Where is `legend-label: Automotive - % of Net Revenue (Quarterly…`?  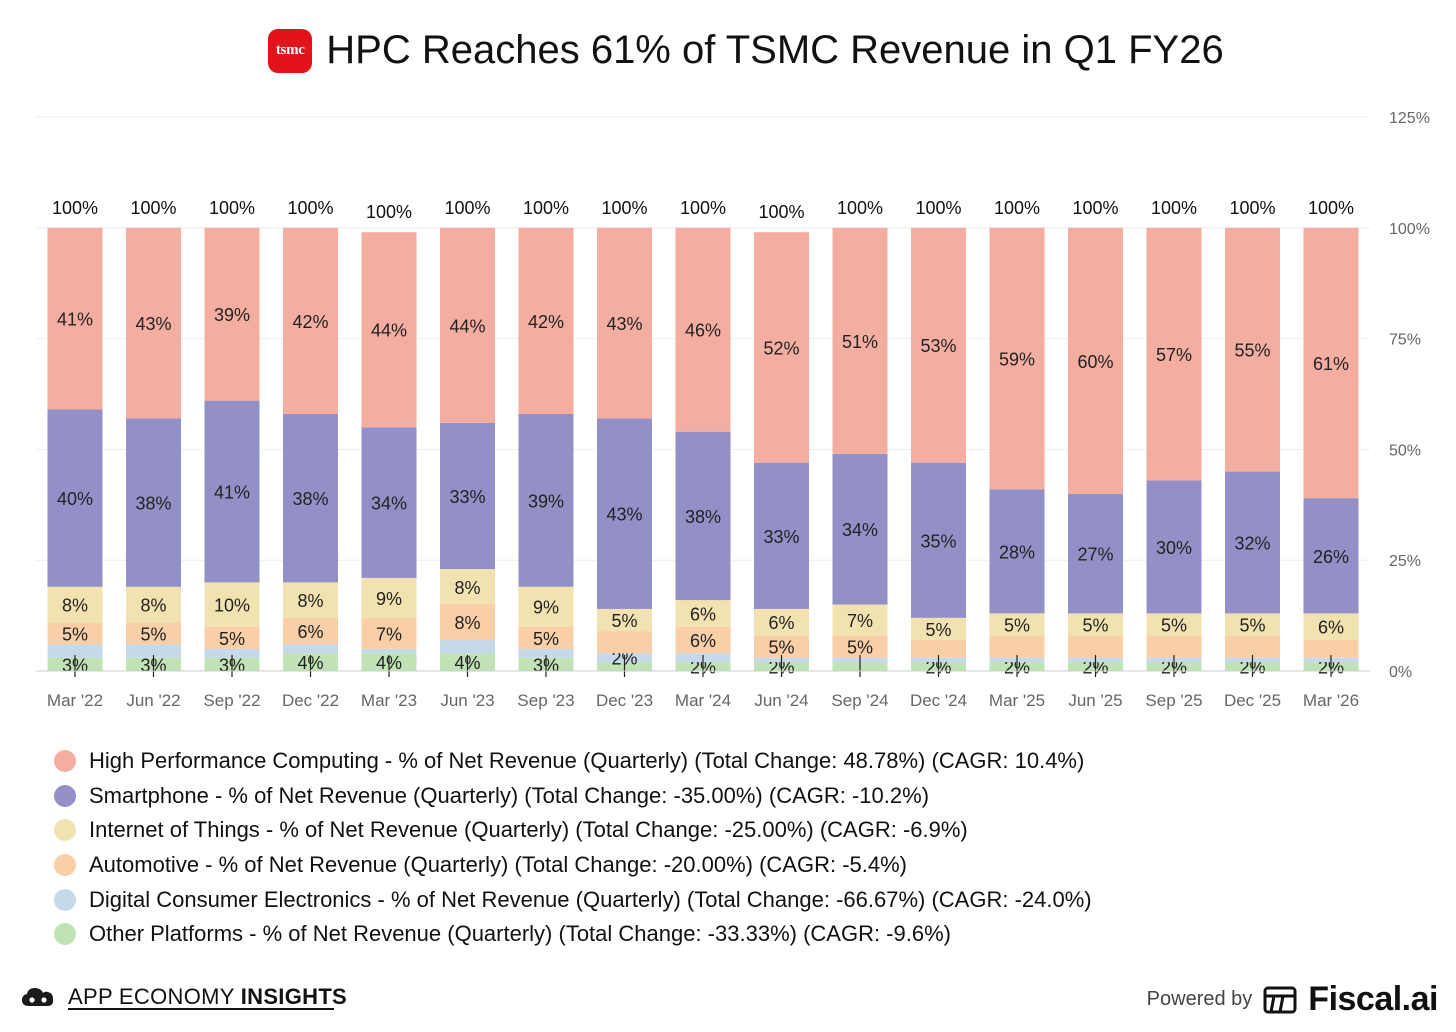
legend-label: Automotive - % of Net Revenue (Quarterly… is located at coordinates (498, 865).